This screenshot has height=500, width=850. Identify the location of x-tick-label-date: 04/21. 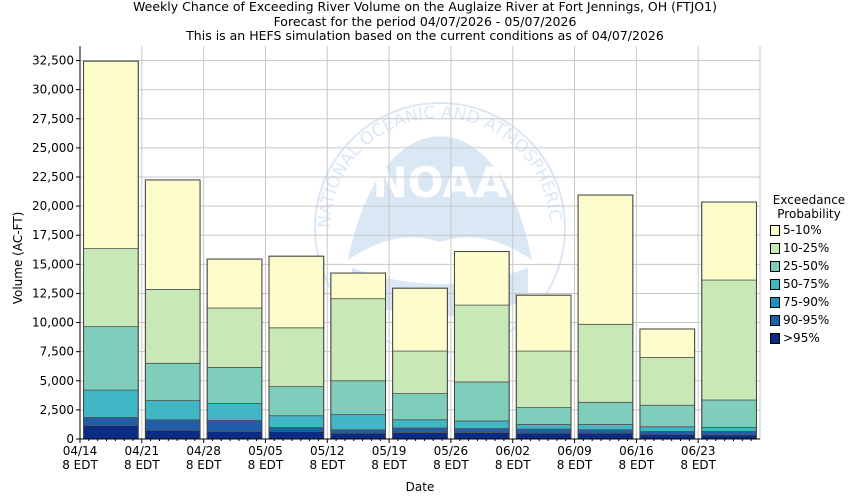
(142, 451).